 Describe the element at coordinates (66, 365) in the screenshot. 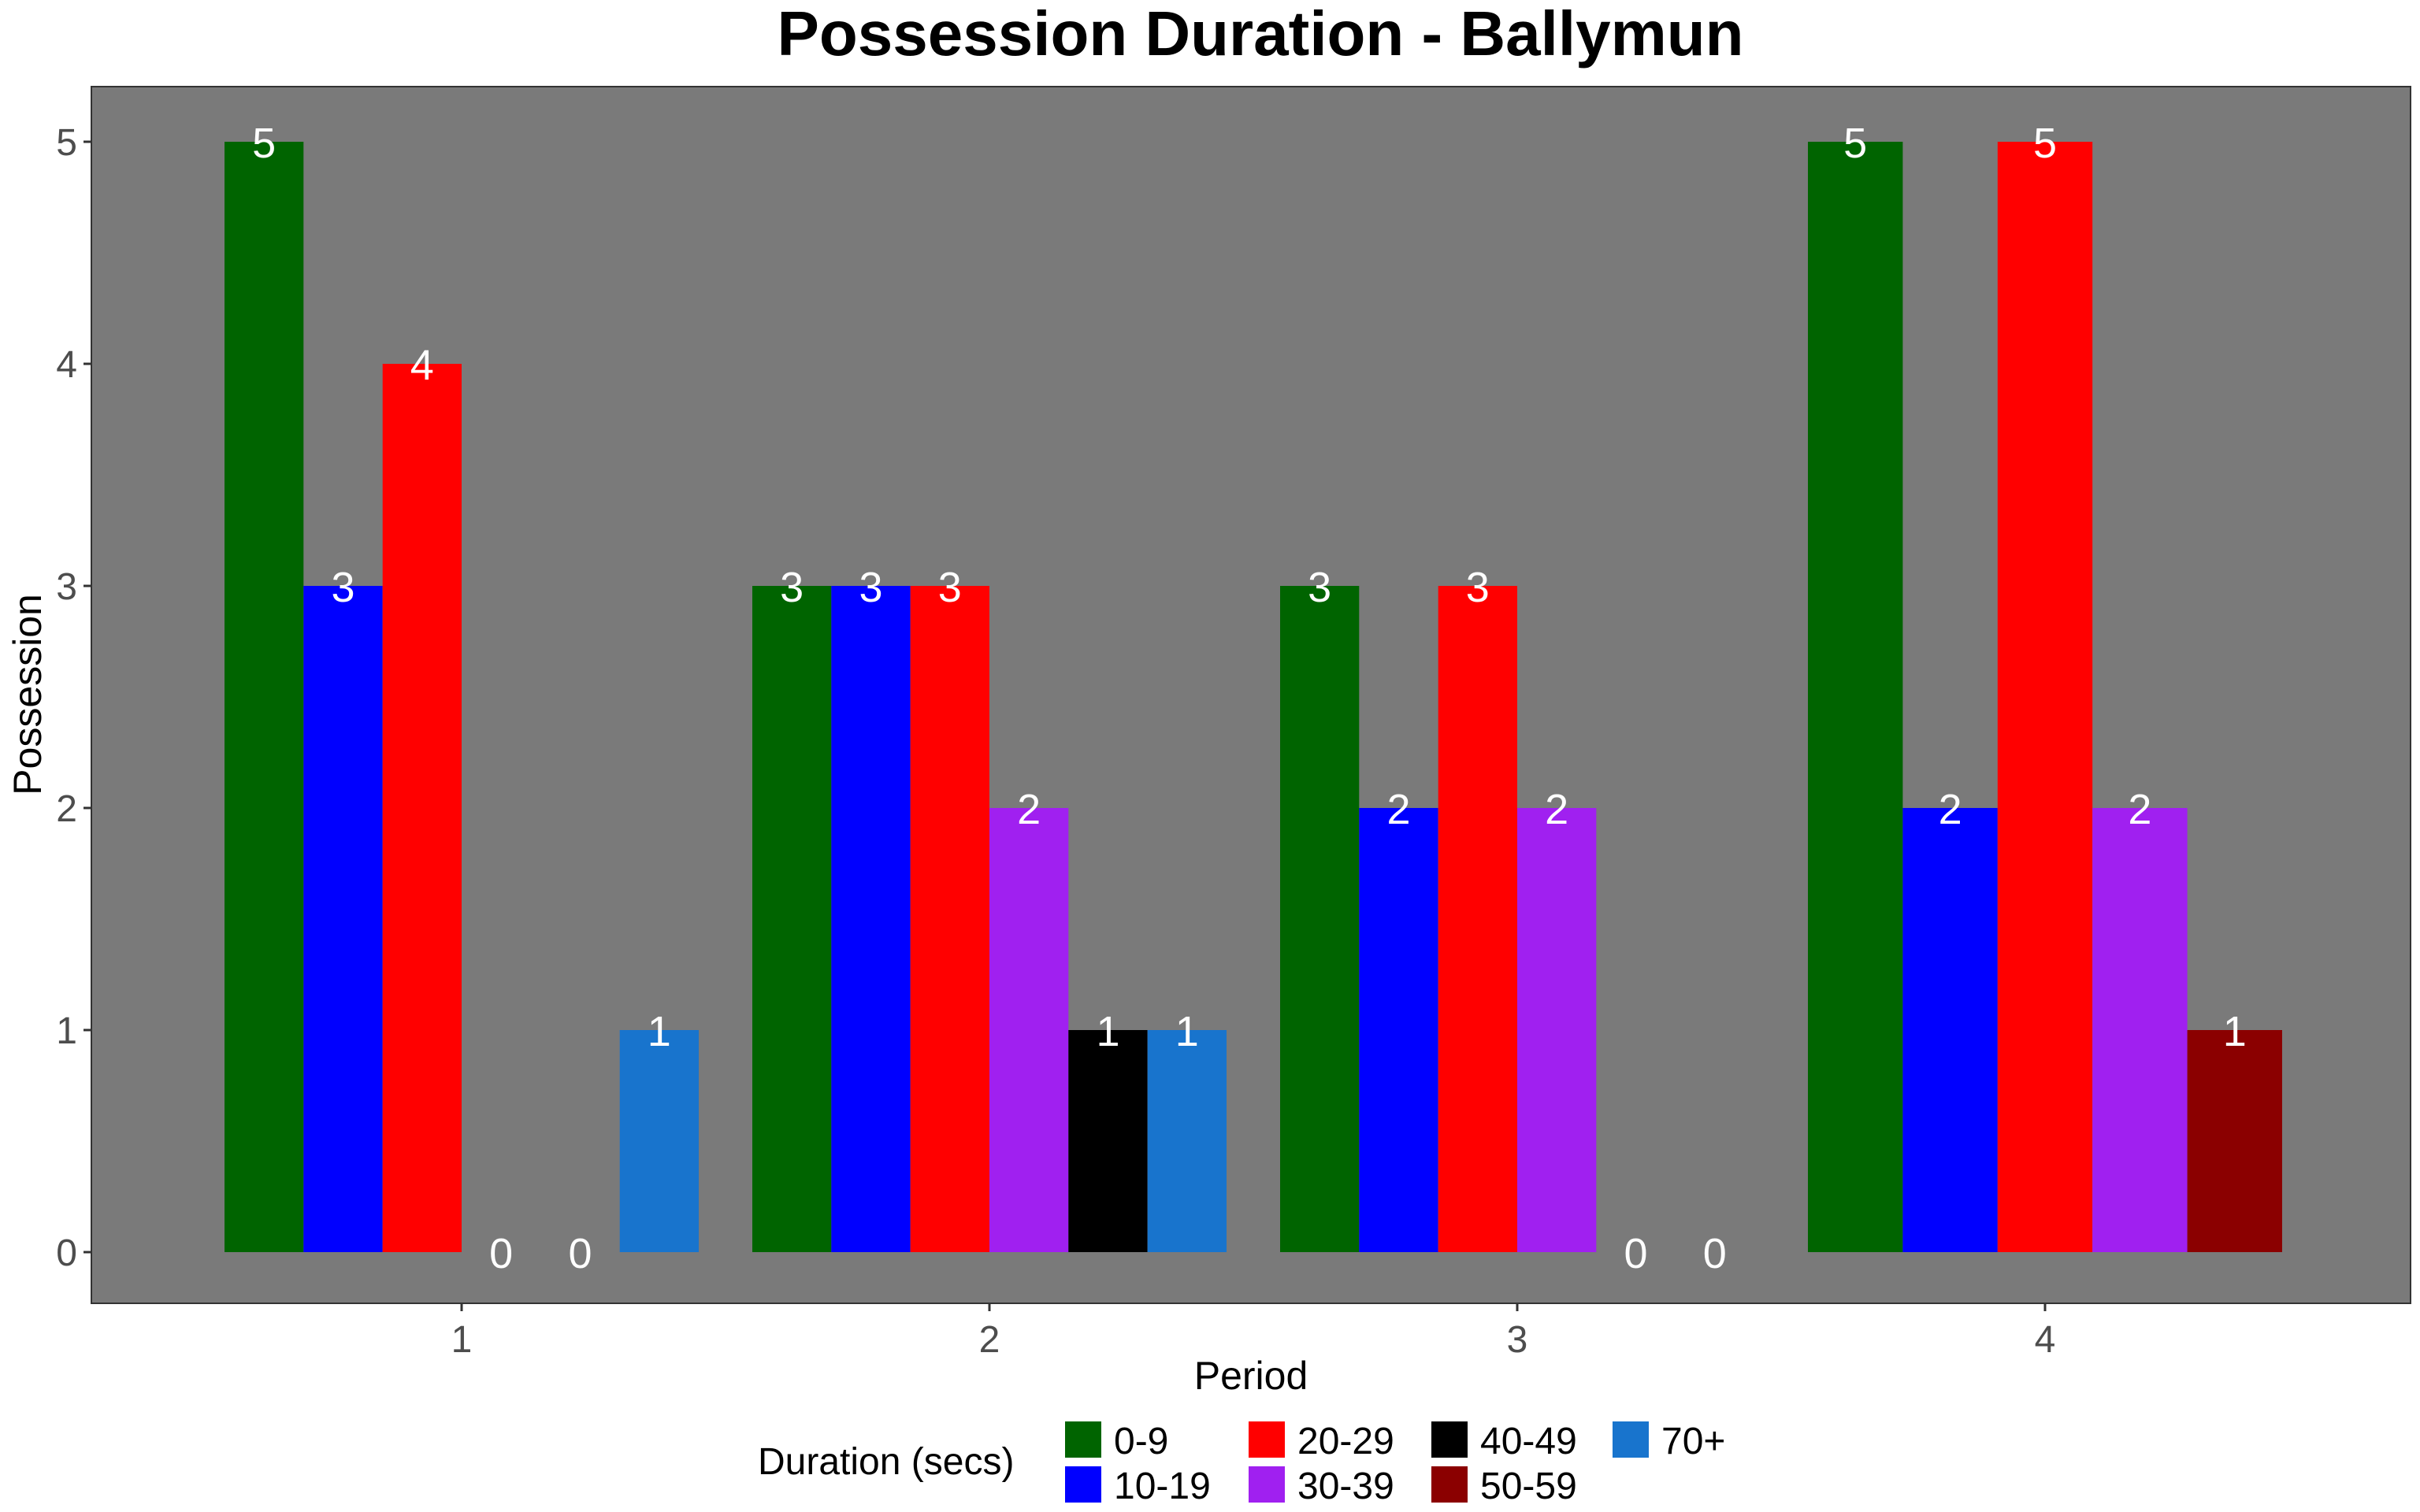

I see `y-tick-label: 4` at that location.